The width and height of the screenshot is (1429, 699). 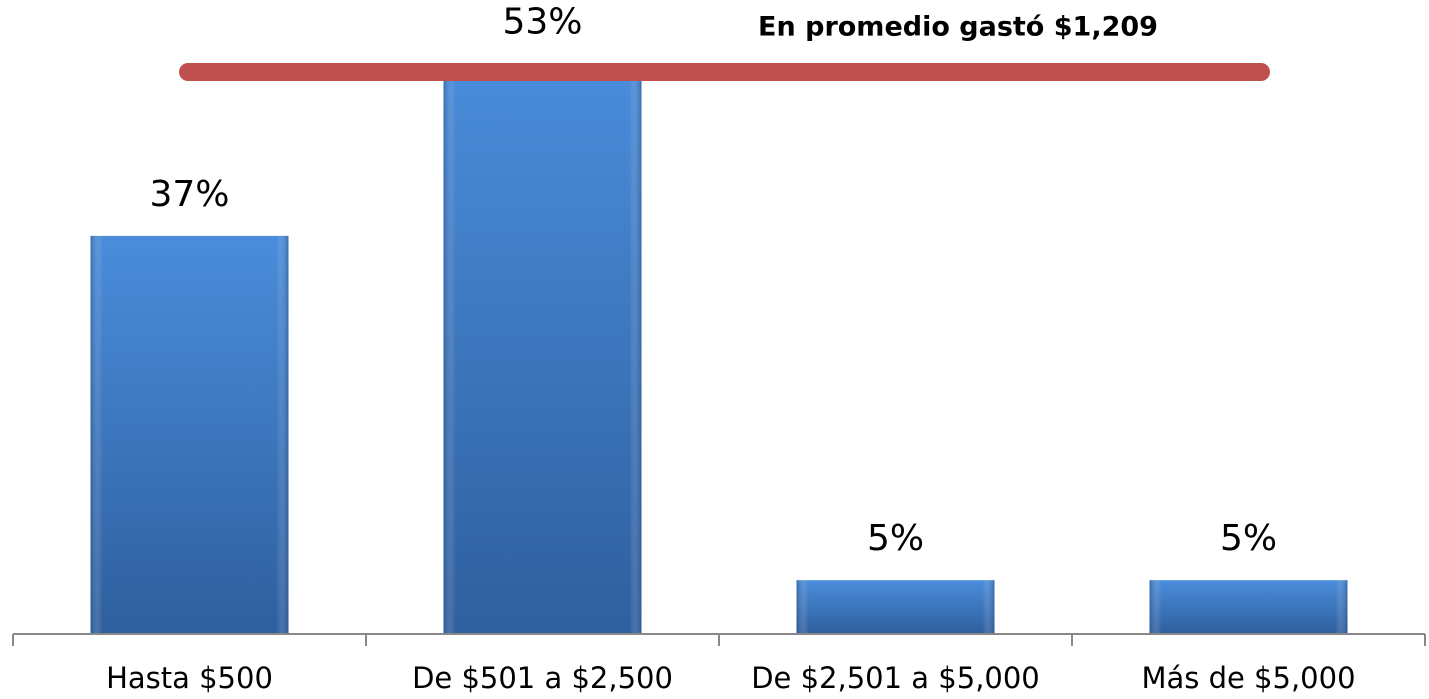 I want to click on x-tick-label: Hasta $500, so click(x=189, y=678).